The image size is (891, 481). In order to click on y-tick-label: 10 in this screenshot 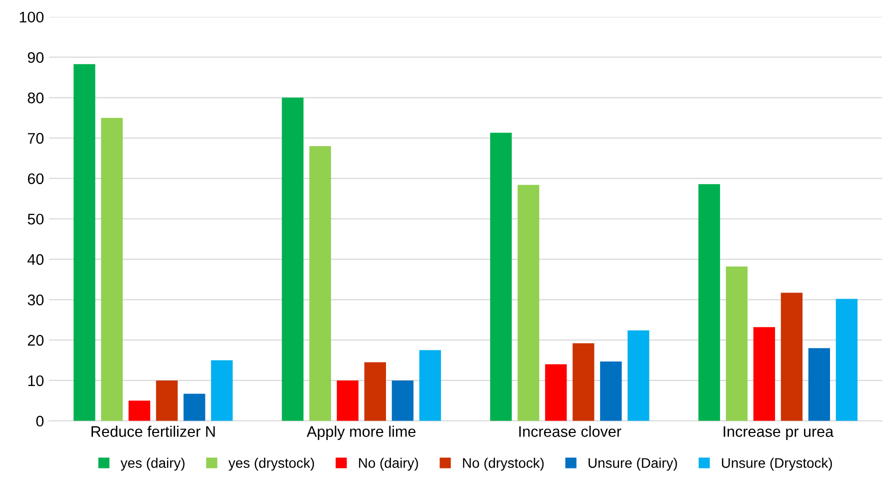, I will do `click(36, 380)`.